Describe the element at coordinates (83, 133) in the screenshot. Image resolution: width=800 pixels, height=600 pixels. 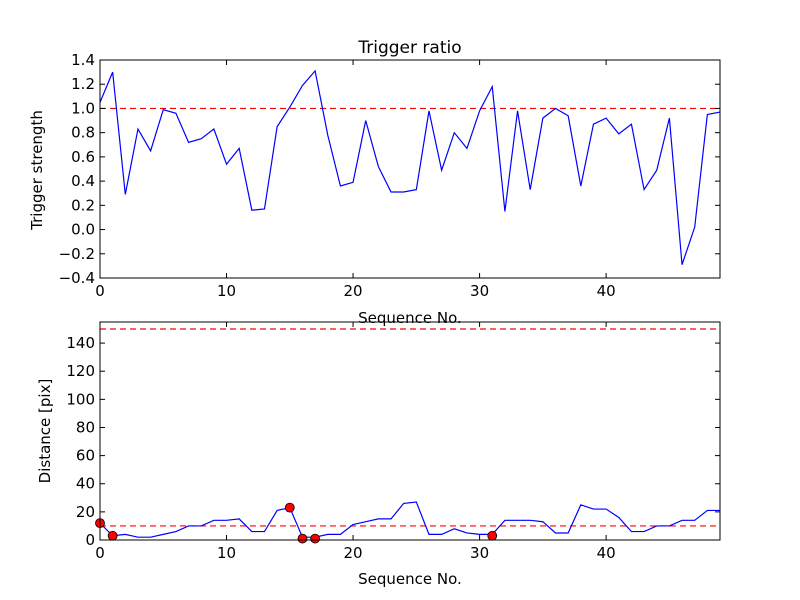
I see `trigger-ytick-label-6: 0.8` at that location.